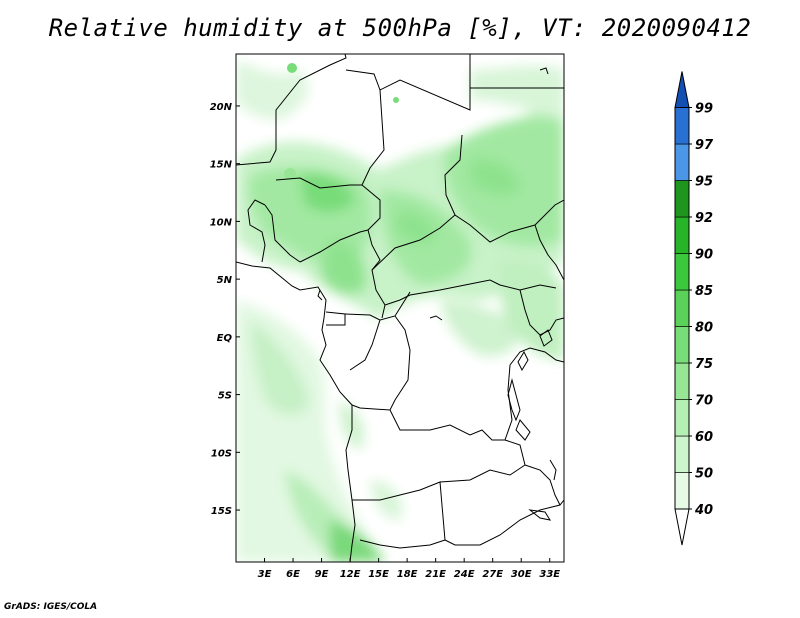 The height and width of the screenshot is (618, 800). I want to click on lon-tick-label: 18E, so click(407, 574).